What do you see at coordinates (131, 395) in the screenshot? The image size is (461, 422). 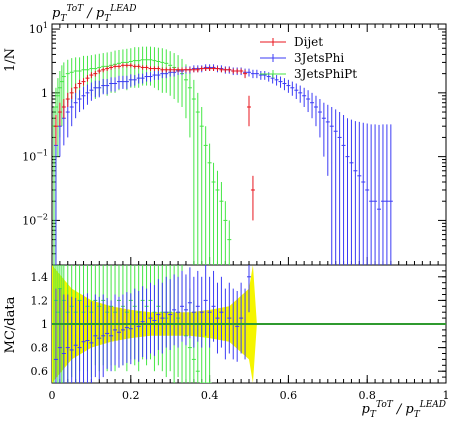 I see `ratio-x-tick-label: 0.2` at bounding box center [131, 395].